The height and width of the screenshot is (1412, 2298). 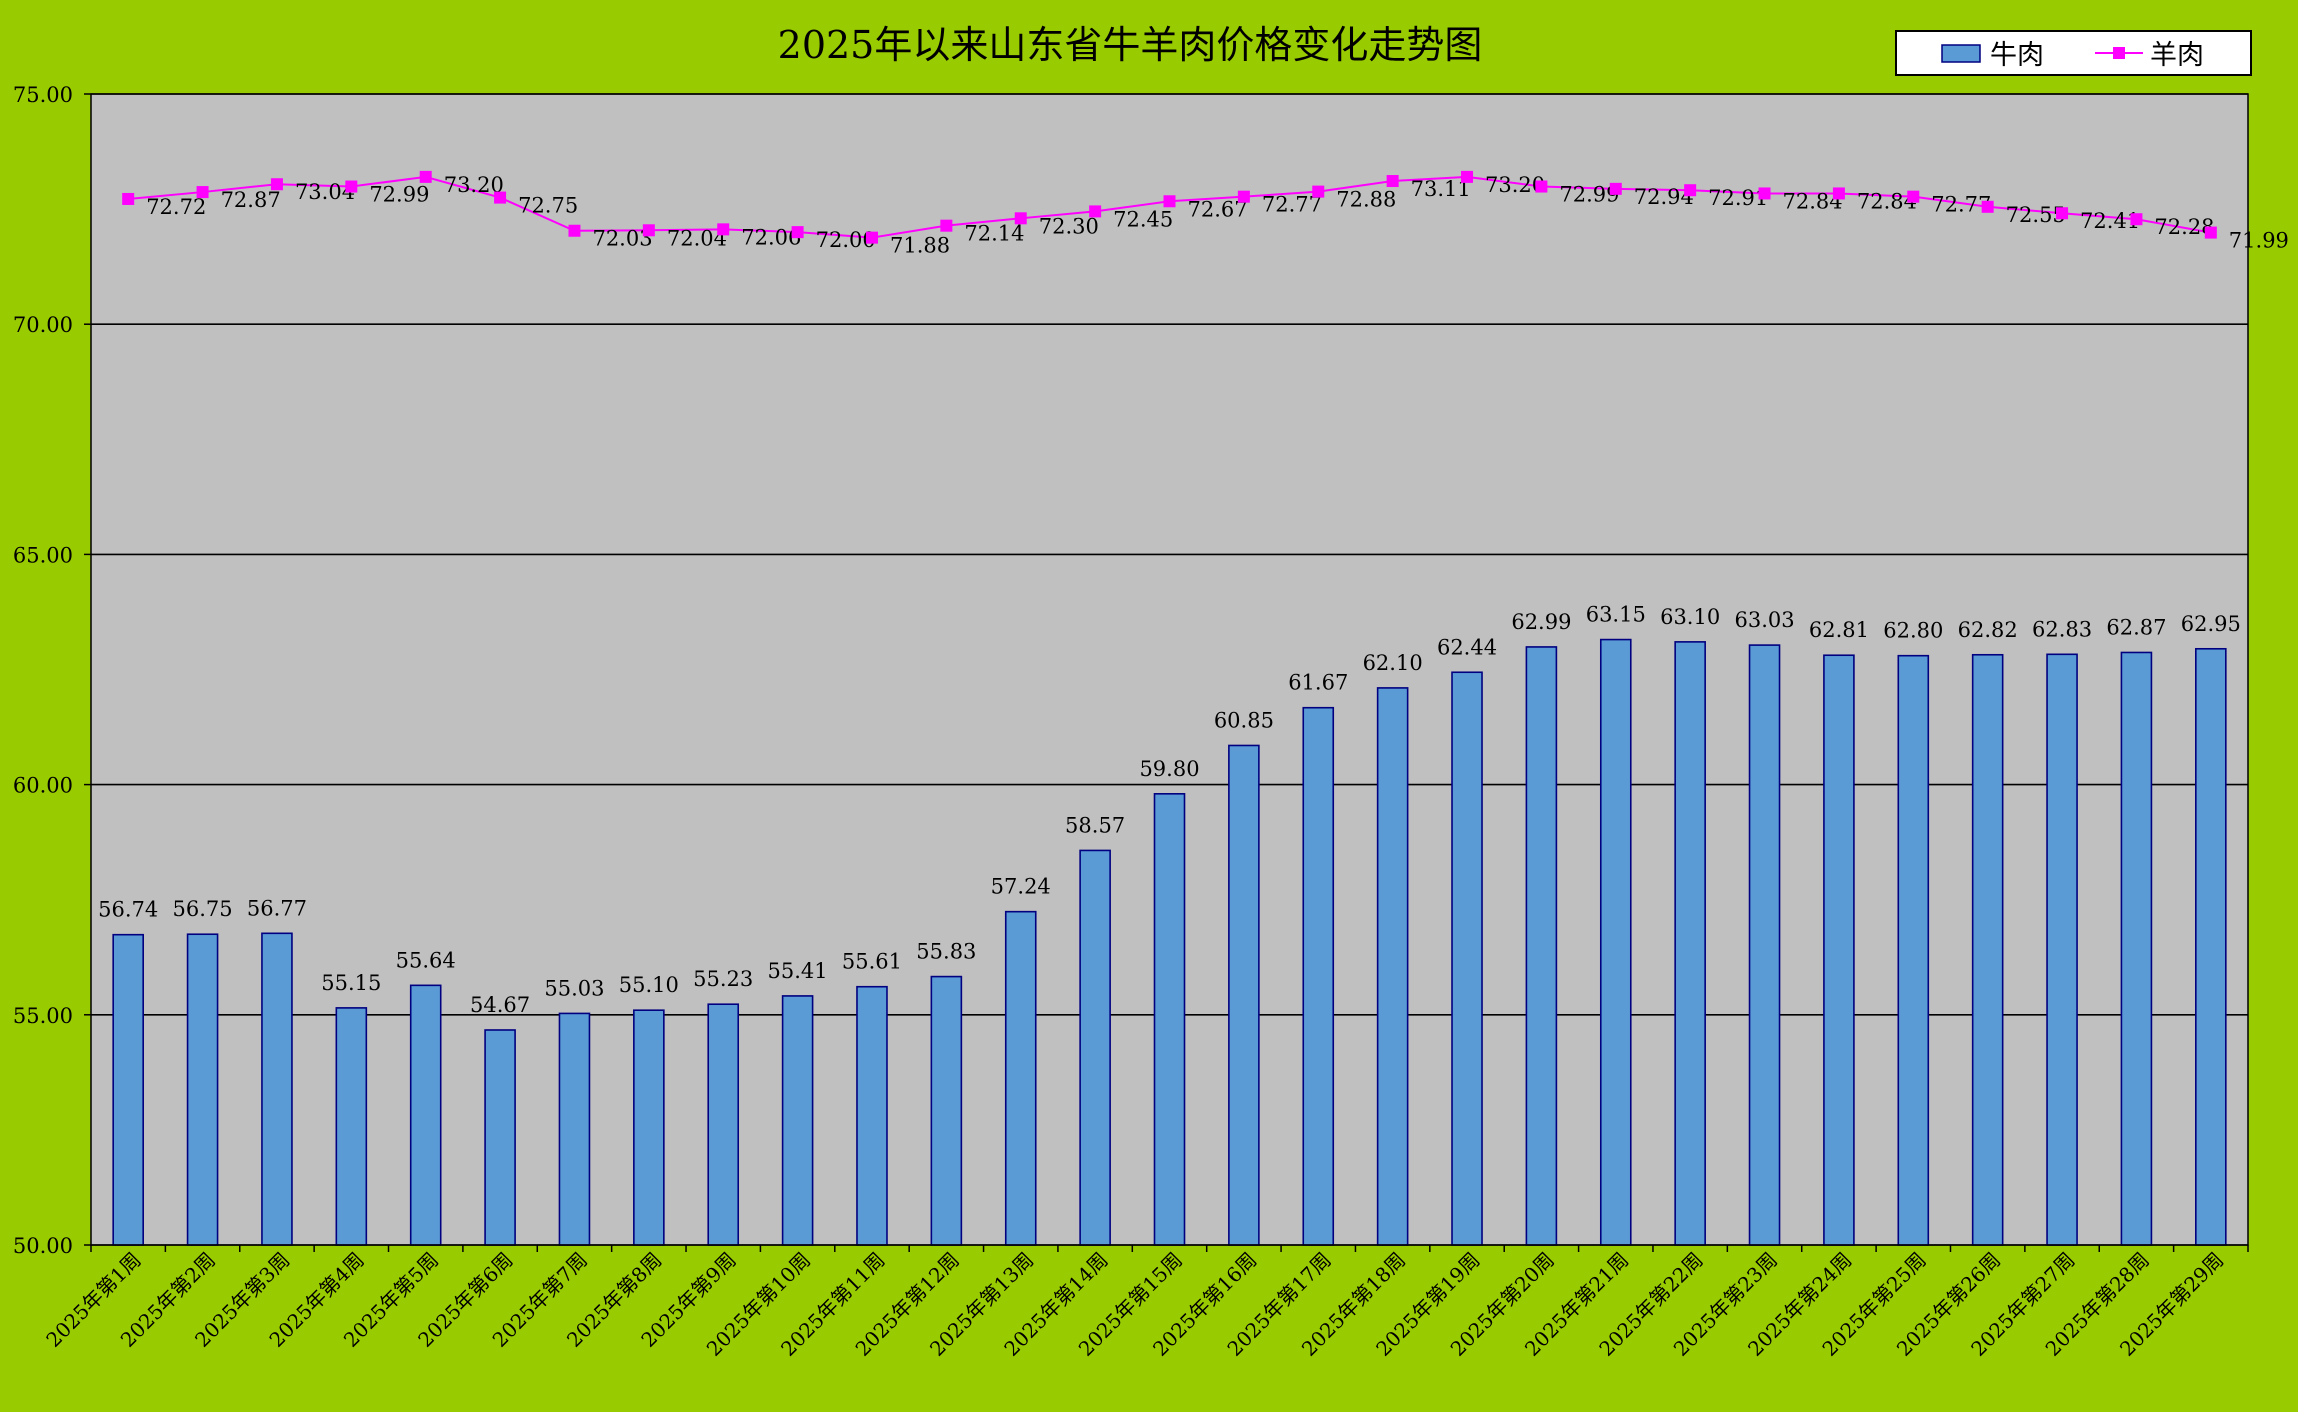 I want to click on legend-swatch-beef, so click(x=1961, y=53).